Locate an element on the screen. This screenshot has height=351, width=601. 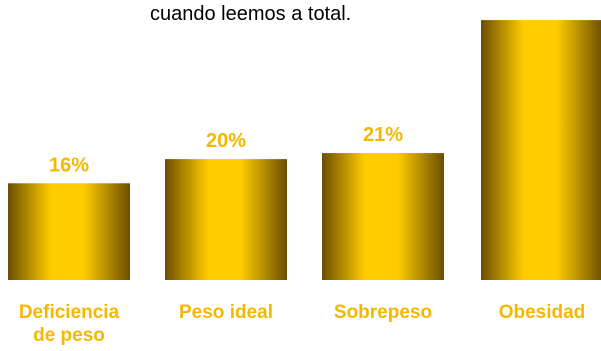
category-label-3: Obesidad is located at coordinates (542, 312).